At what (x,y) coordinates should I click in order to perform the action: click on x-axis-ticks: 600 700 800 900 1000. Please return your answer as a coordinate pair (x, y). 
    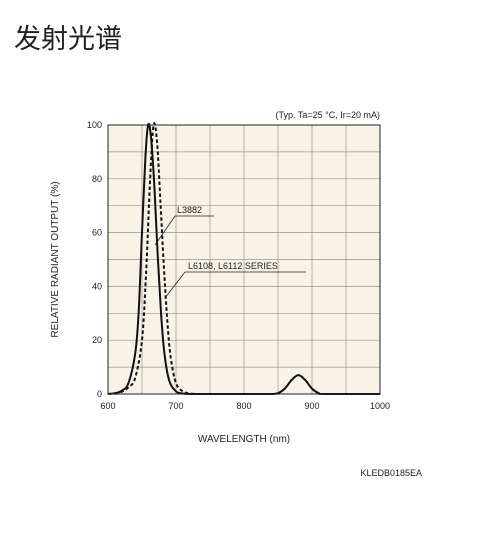
    Looking at the image, I should click on (245, 406).